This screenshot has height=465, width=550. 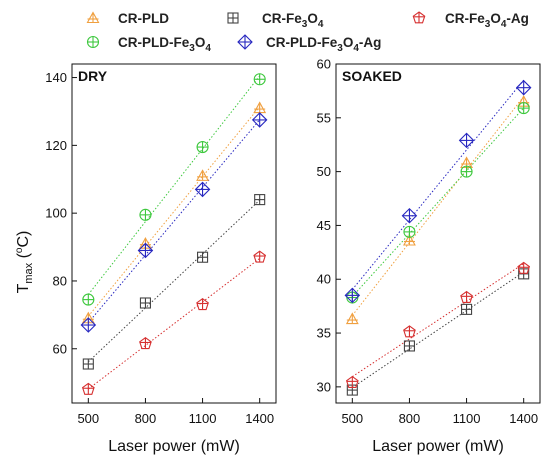 I want to click on y-tick-label: 35, so click(x=324, y=333).